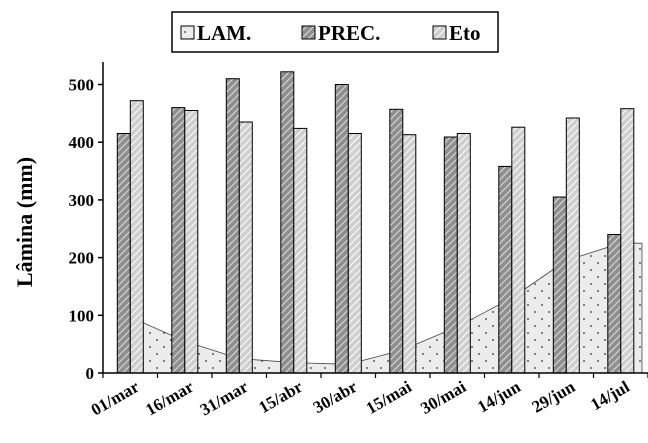  I want to click on x-tick-label-9: 14/jul, so click(610, 395).